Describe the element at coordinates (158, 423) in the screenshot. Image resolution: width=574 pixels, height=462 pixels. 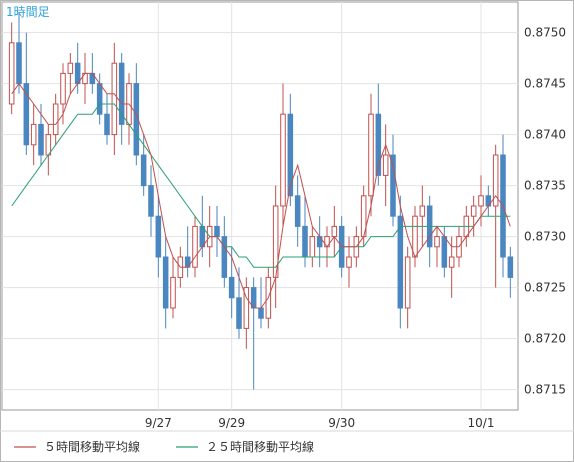
I see `x-tick-label: 9/27` at that location.